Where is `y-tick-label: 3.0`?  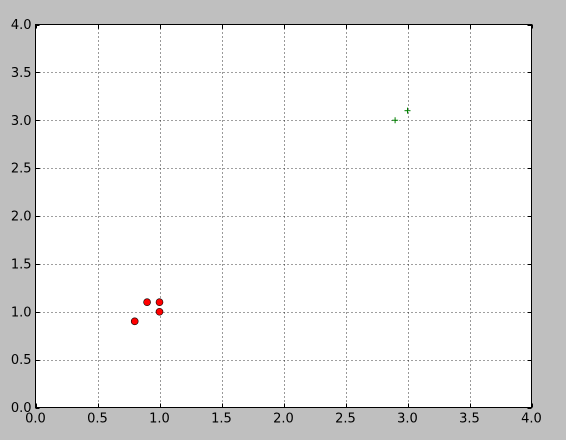 y-tick-label: 3.0 is located at coordinates (21, 121).